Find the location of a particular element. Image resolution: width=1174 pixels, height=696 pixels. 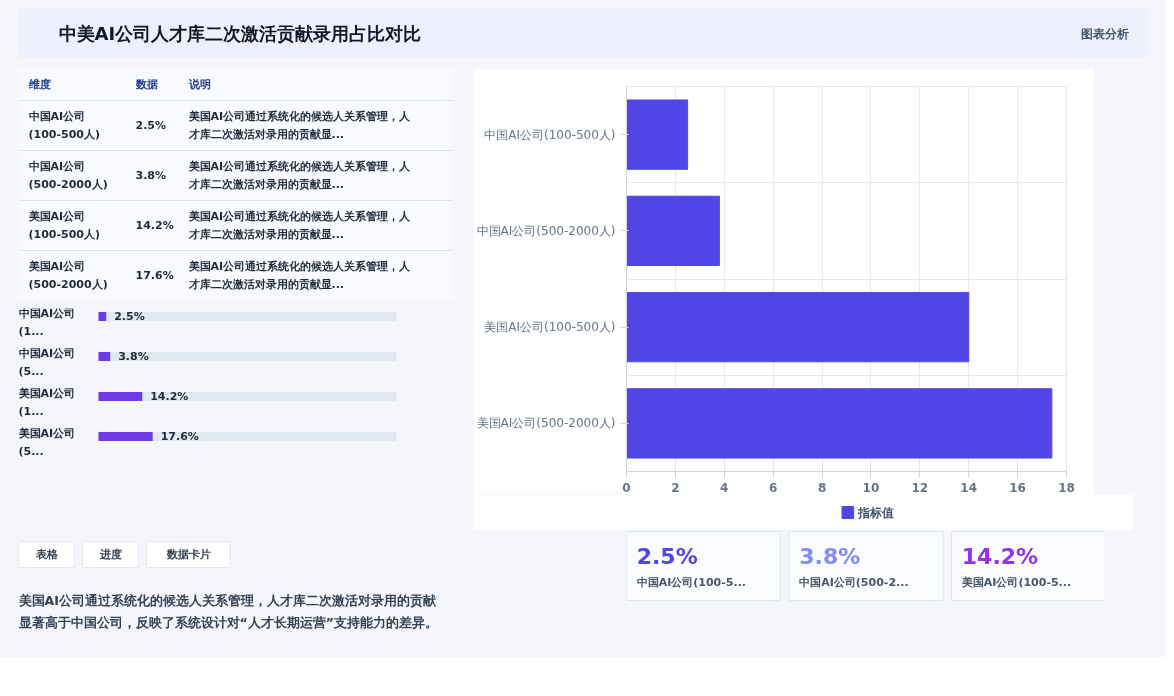

x-tick-label: 2 is located at coordinates (675, 487).